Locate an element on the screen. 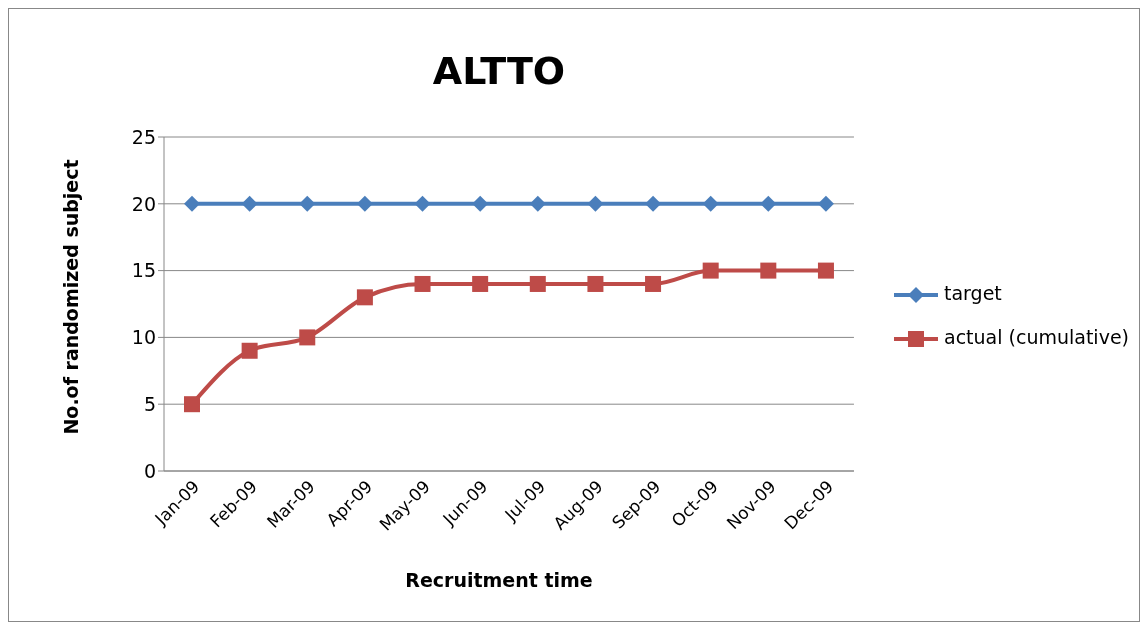  y-tick-label: 5 is located at coordinates (149, 403).